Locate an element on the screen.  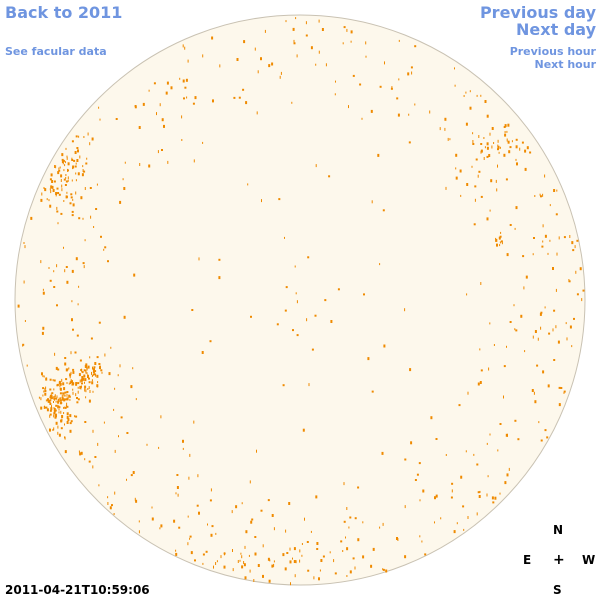
next-hour-link: Next hour is located at coordinates (565, 64).